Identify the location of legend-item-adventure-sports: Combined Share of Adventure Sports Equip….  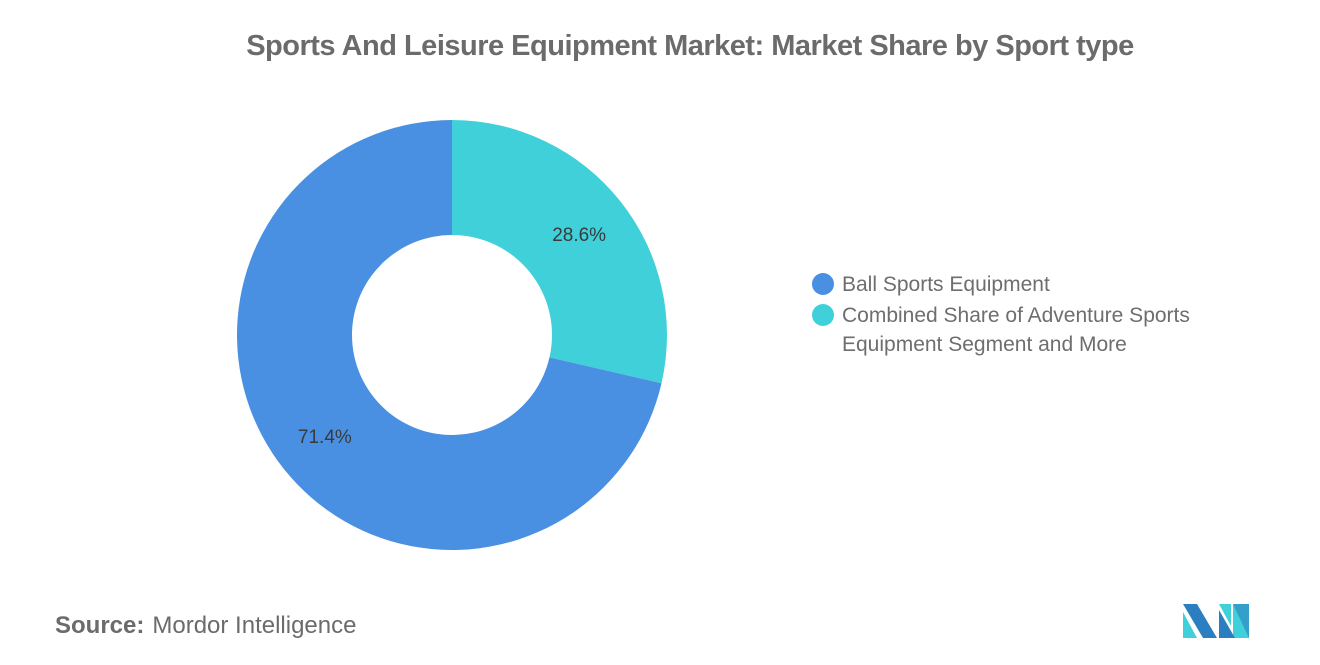
(1022, 330).